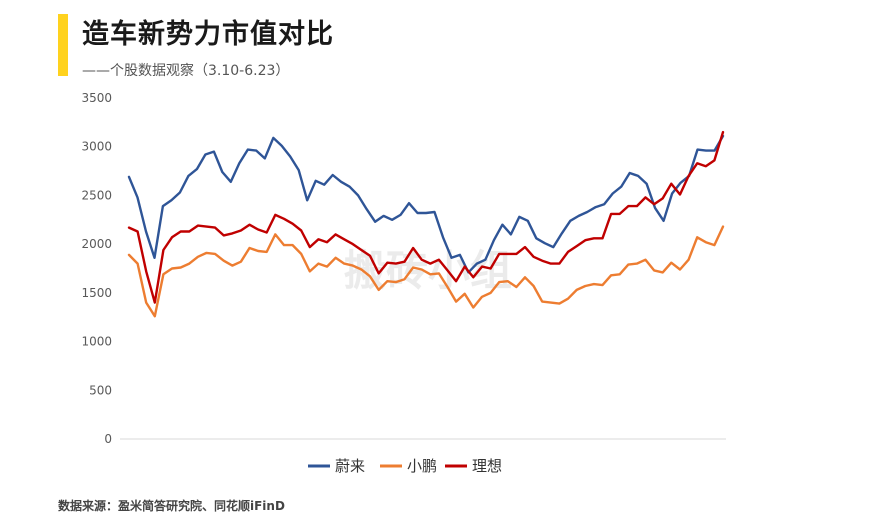 Image resolution: width=885 pixels, height=523 pixels. I want to click on legend: 蔚来 小鹏 理想, so click(405, 466).